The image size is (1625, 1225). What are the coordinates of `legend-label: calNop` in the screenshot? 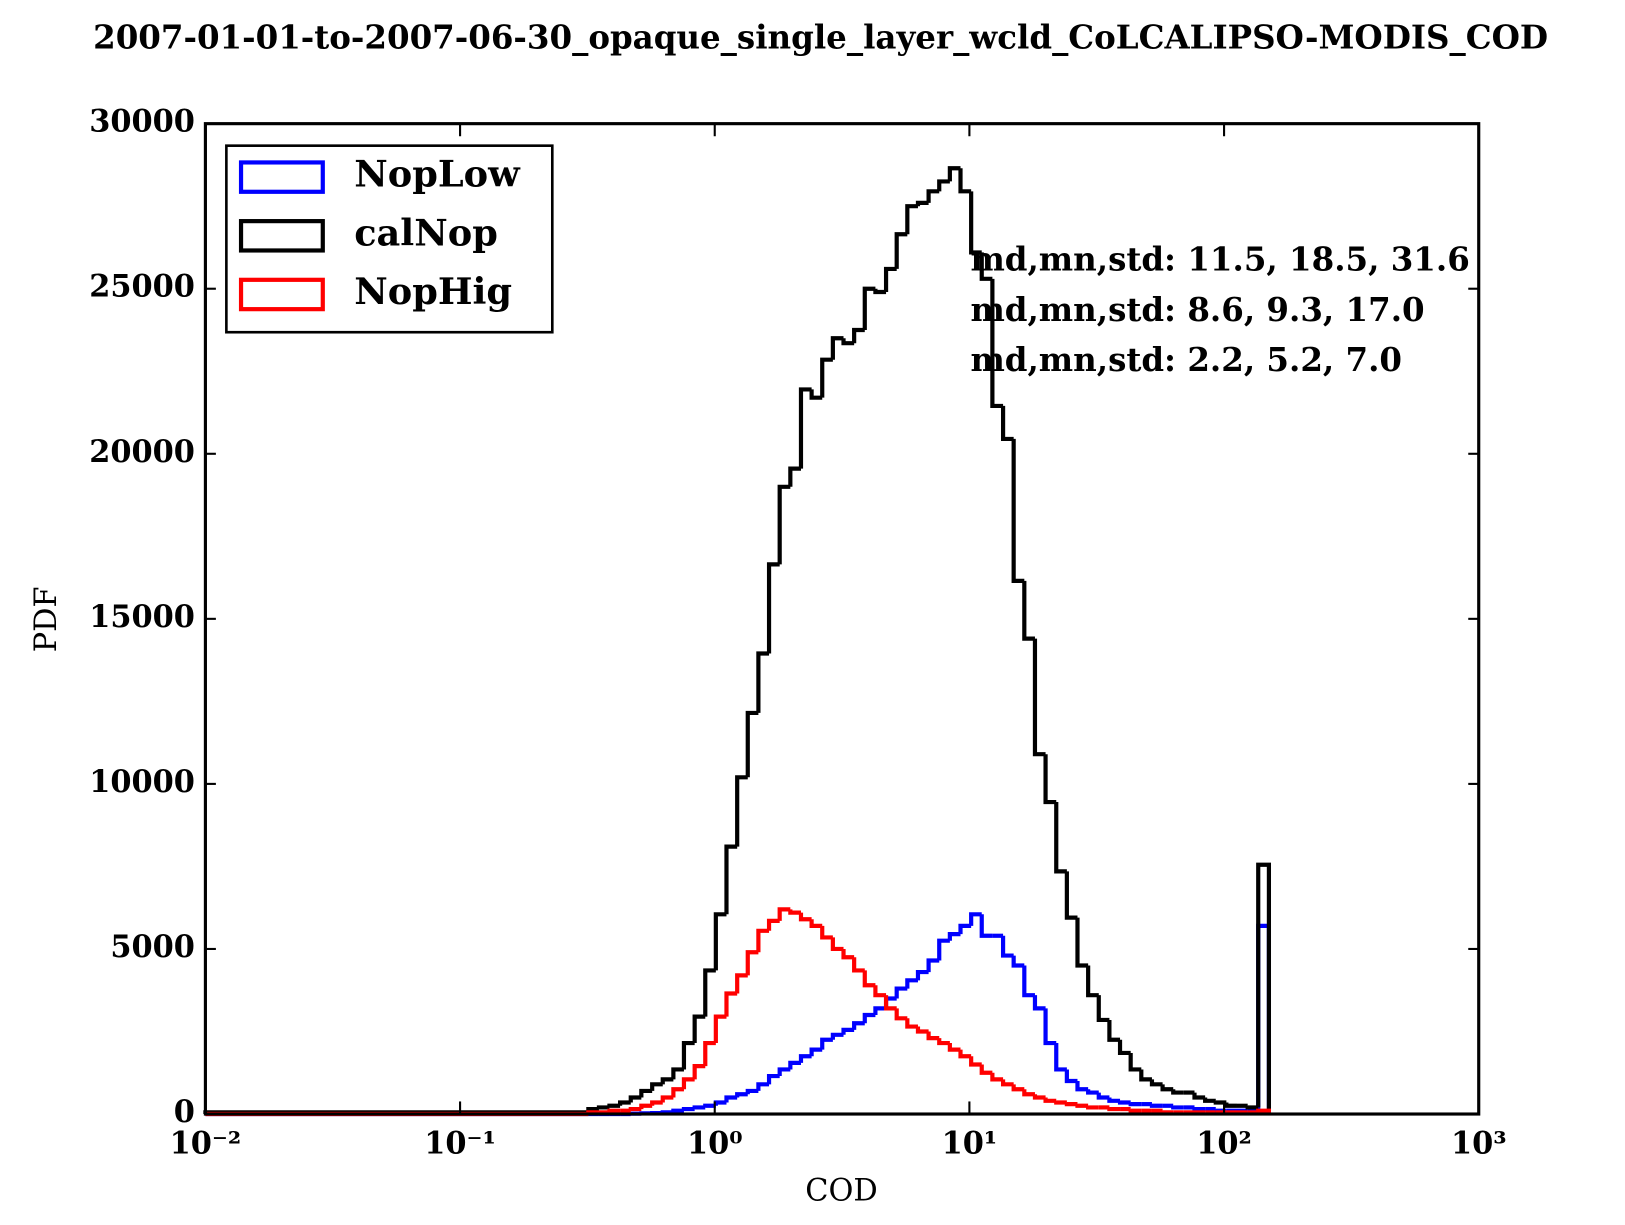 It's located at (426, 232).